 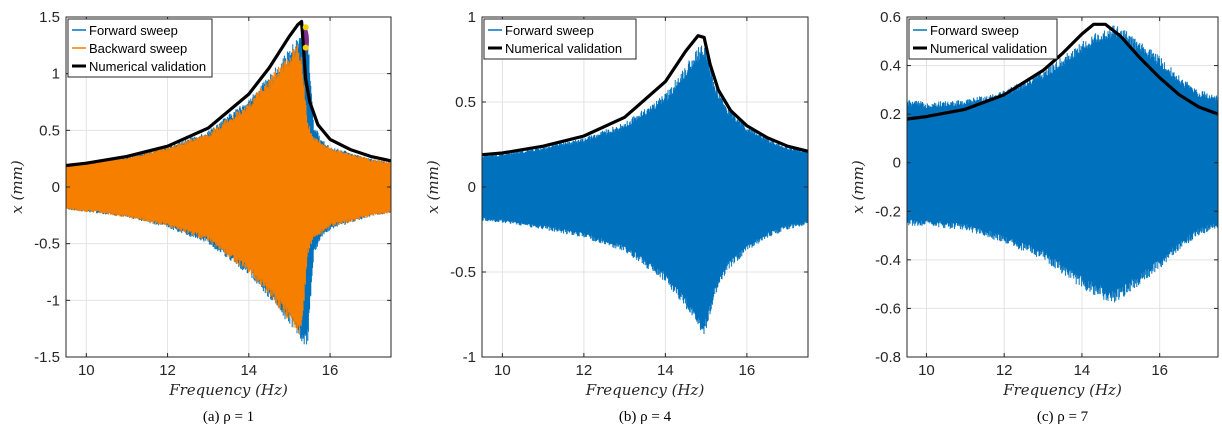 What do you see at coordinates (888, 308) in the screenshot?
I see `y-tick-label: -0.6` at bounding box center [888, 308].